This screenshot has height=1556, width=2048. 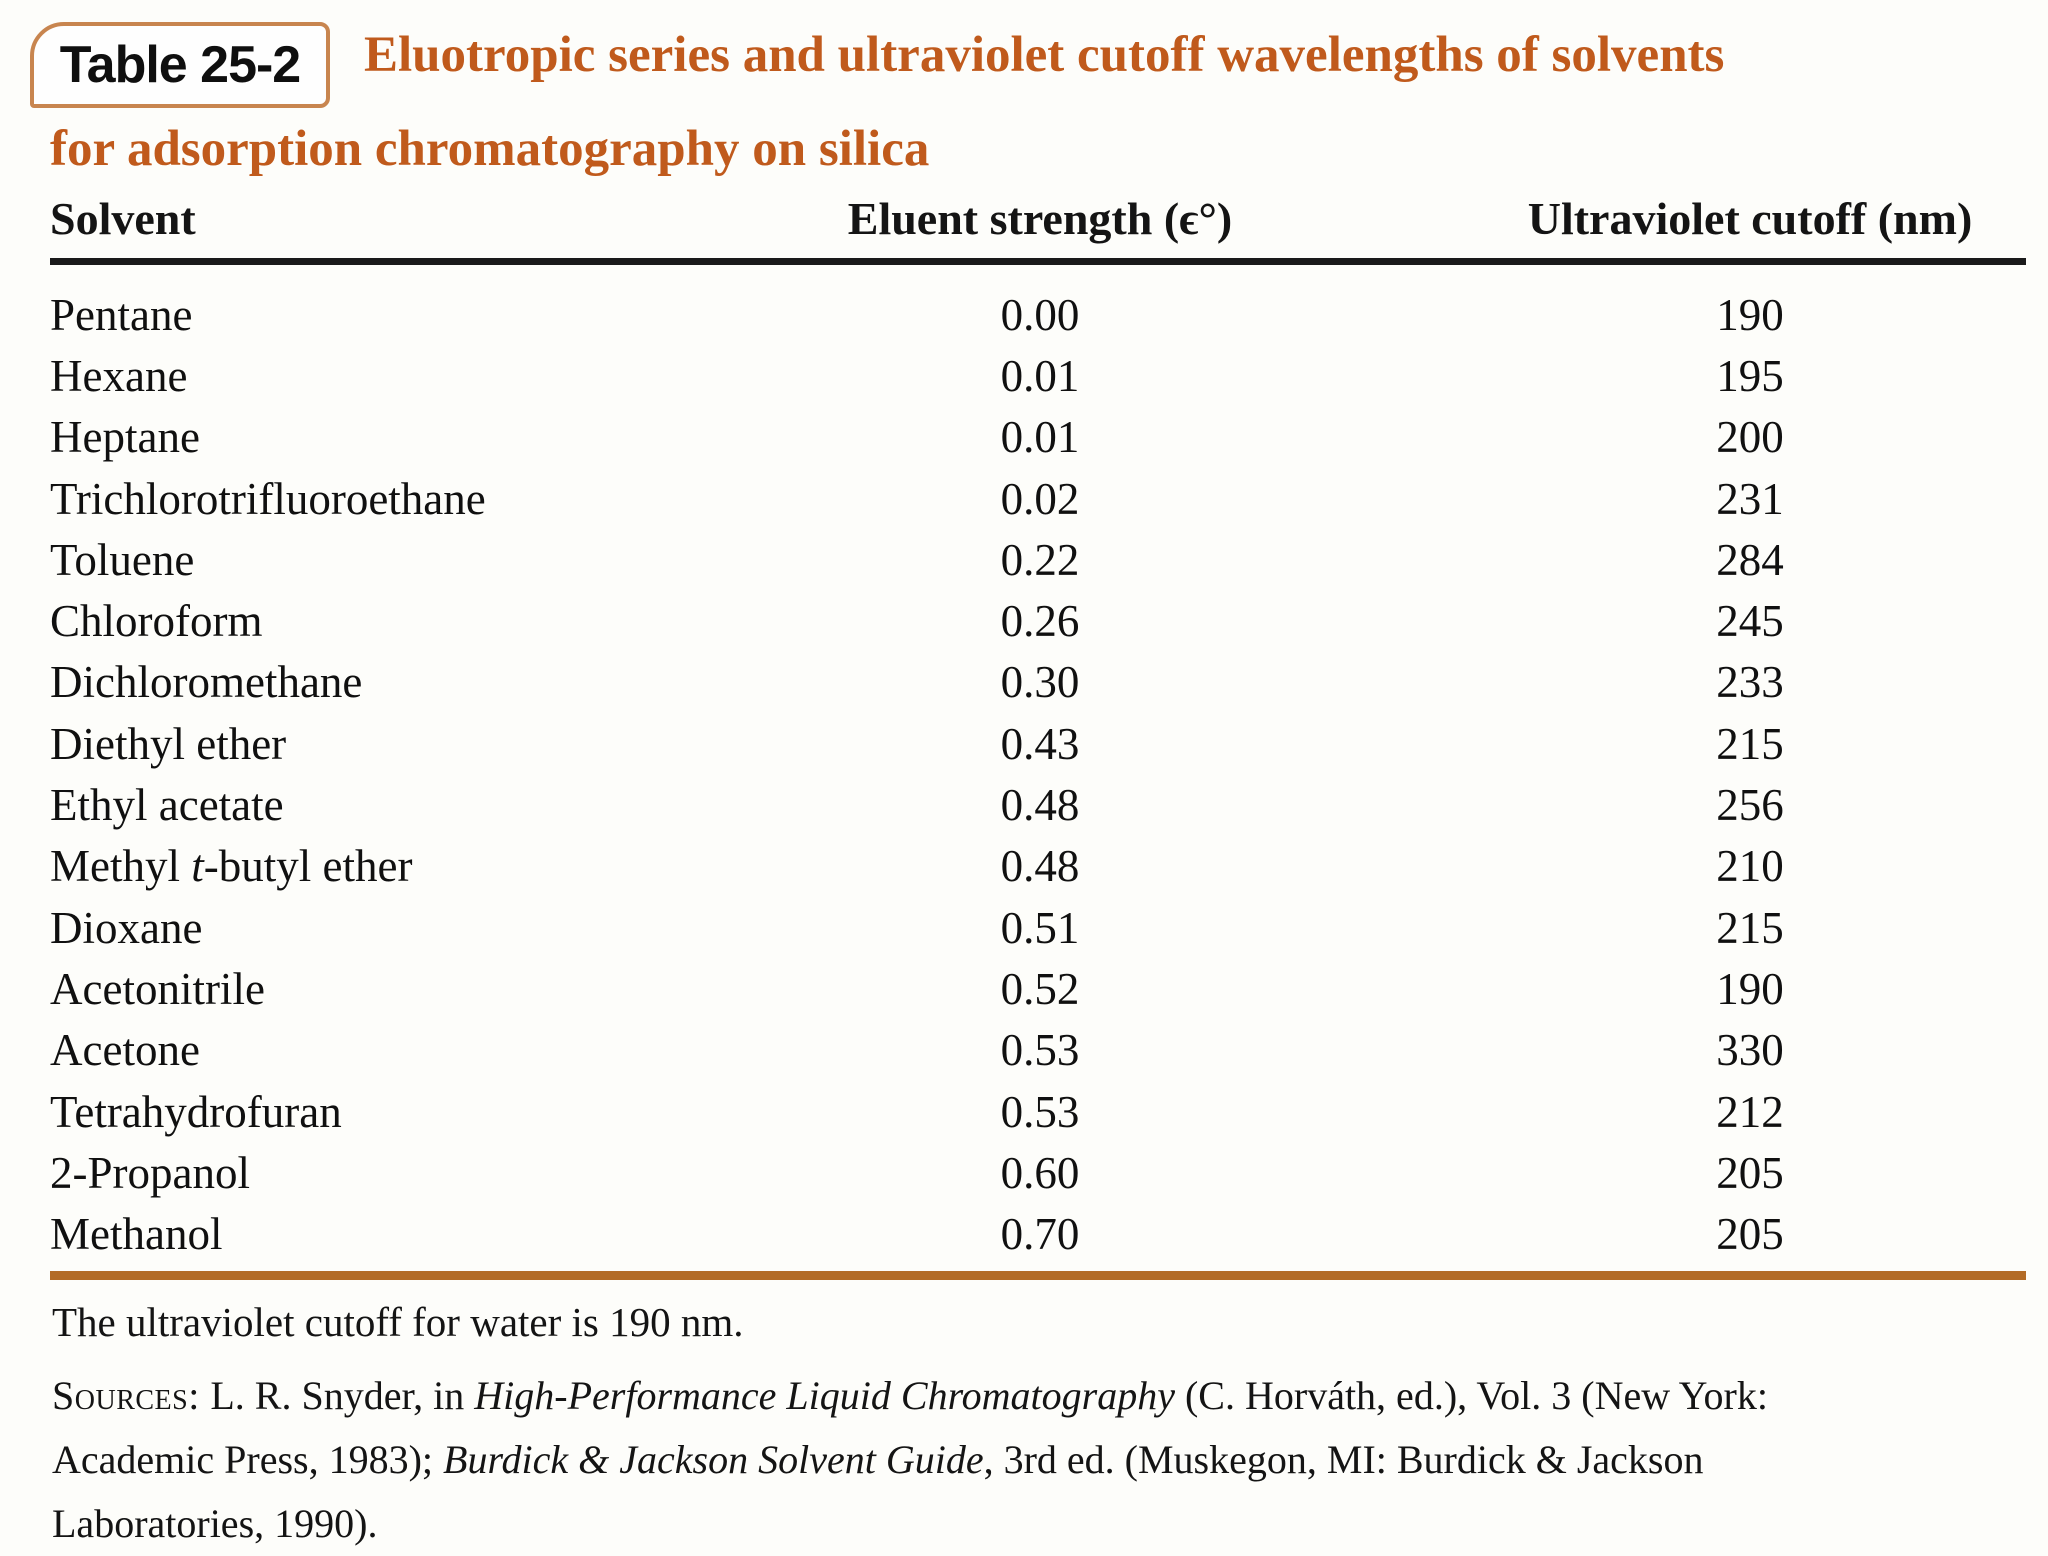 I want to click on solvent-cell: Hexane, so click(x=328, y=376).